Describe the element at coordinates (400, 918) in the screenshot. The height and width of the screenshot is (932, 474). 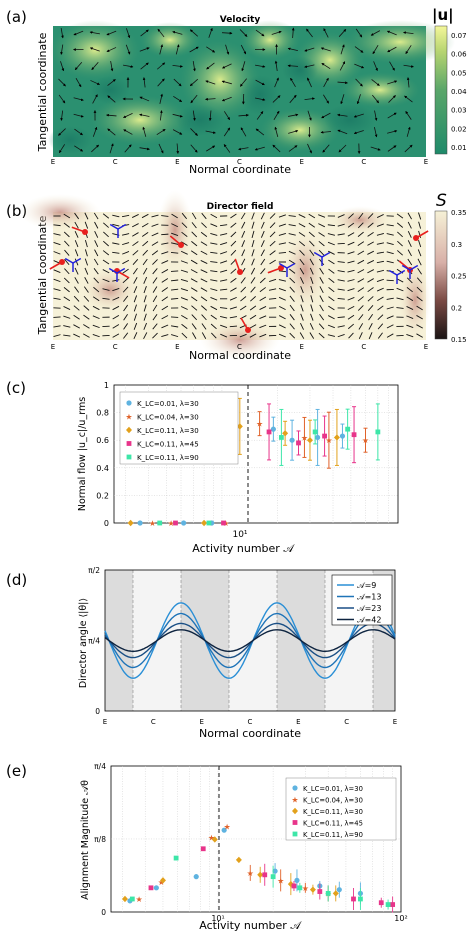
I see `x-tick-label: 10²` at that location.